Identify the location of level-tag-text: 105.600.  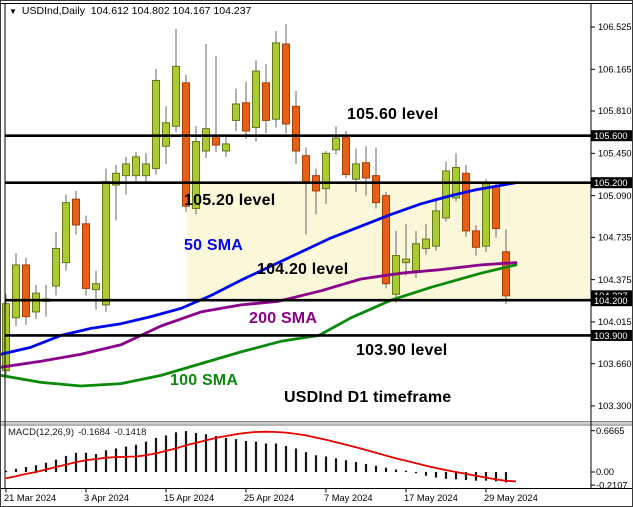
(611, 136).